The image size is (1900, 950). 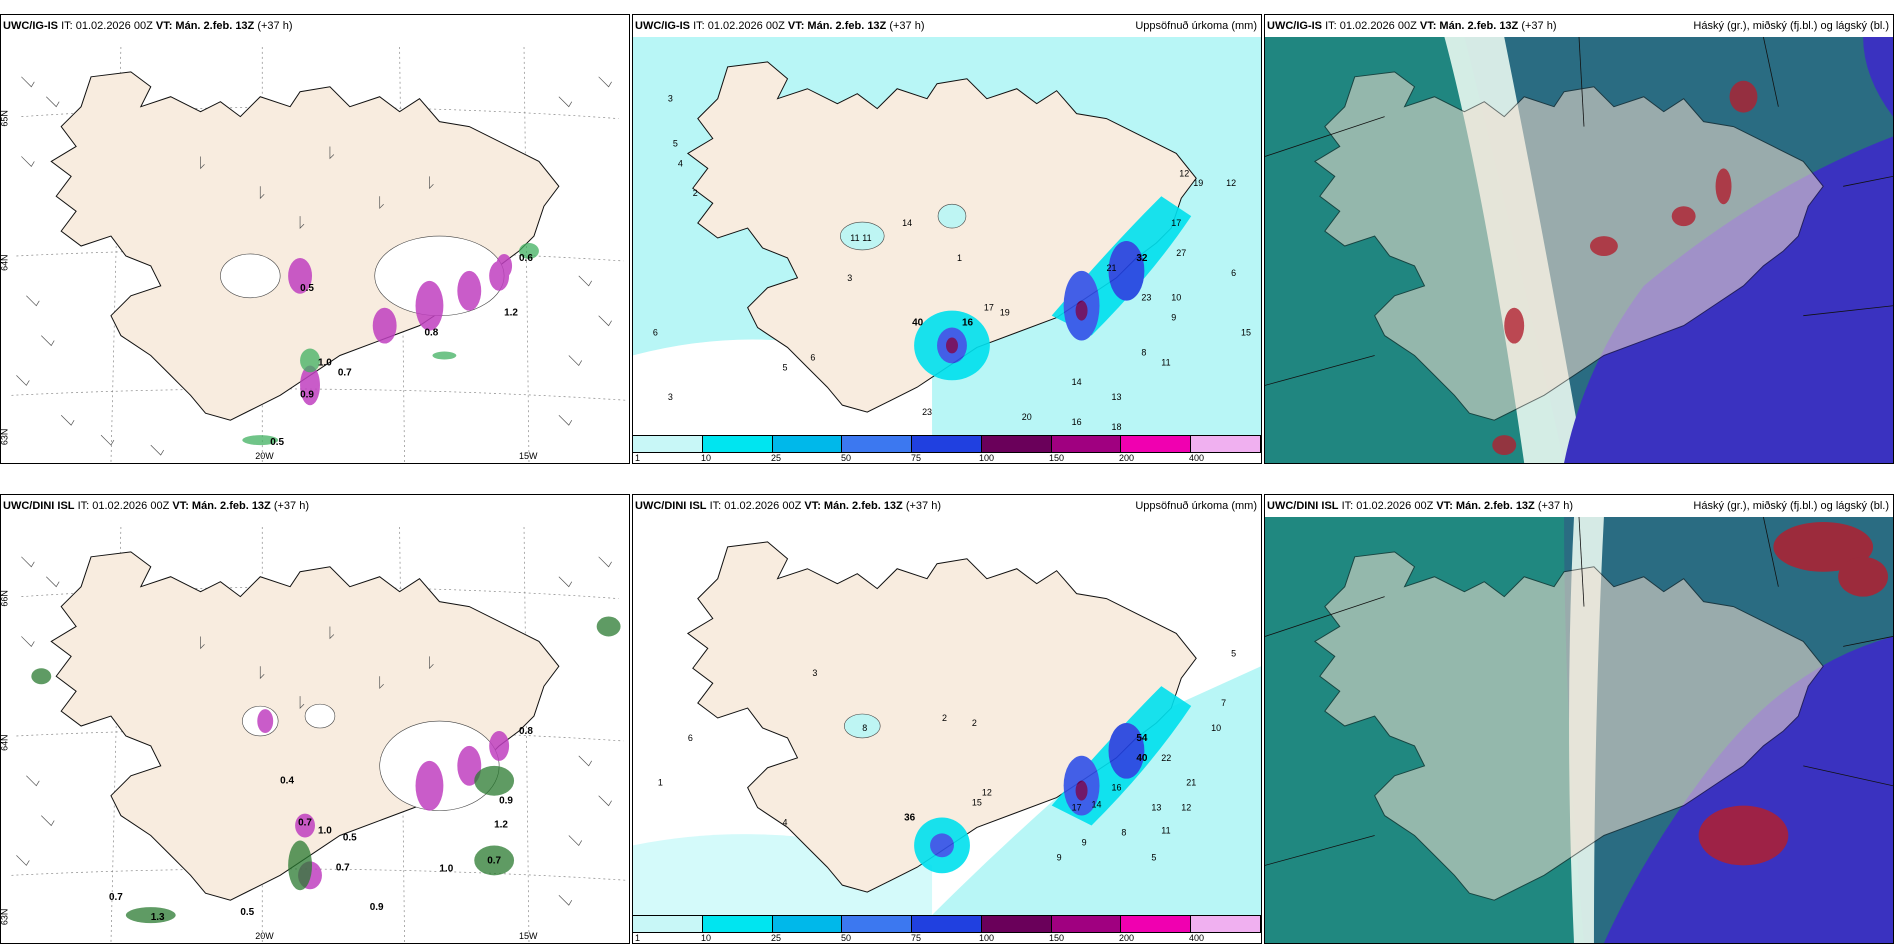 What do you see at coordinates (5, 917) in the screenshot?
I see `lat-label: 63N` at bounding box center [5, 917].